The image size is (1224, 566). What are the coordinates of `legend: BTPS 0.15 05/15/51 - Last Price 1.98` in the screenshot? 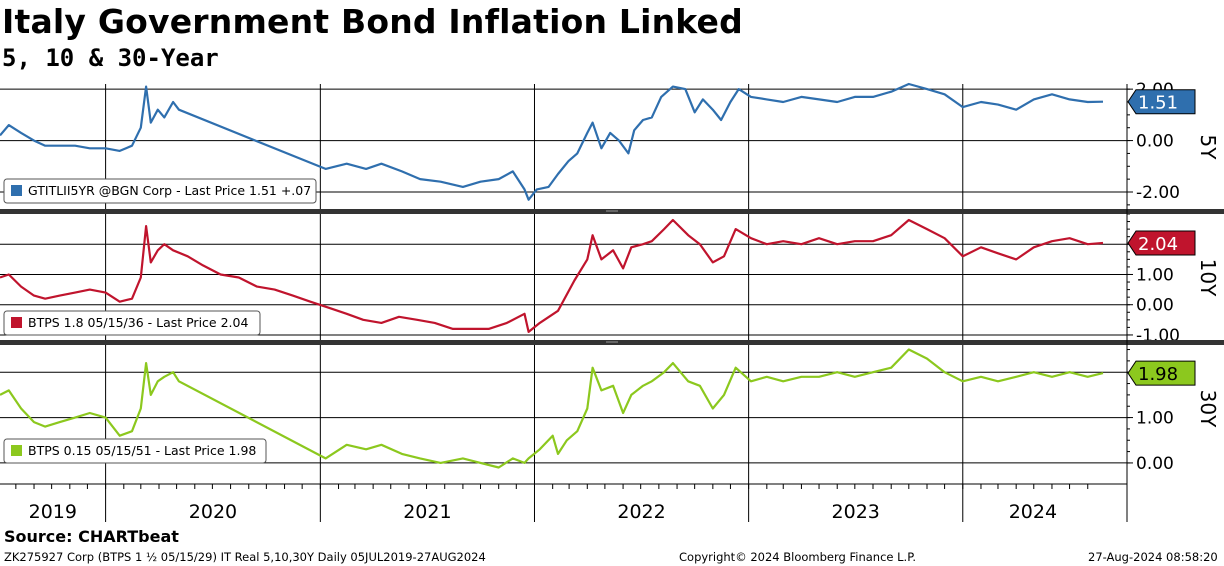 It's located at (135, 451).